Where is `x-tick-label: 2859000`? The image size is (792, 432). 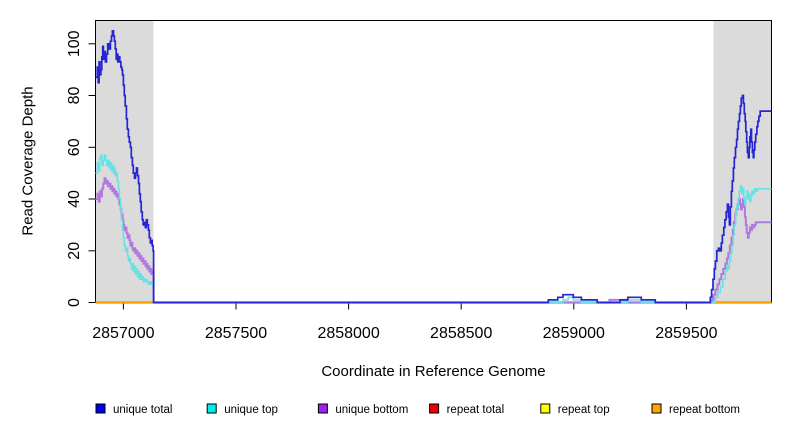 x-tick-label: 2859000 is located at coordinates (574, 333).